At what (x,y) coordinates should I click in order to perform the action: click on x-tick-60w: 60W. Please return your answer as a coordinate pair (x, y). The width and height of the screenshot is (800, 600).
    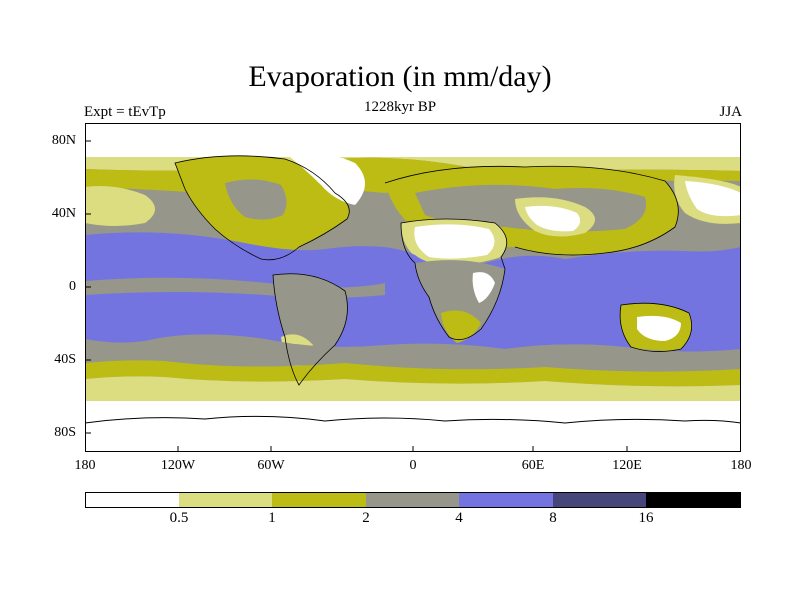
    Looking at the image, I should click on (271, 465).